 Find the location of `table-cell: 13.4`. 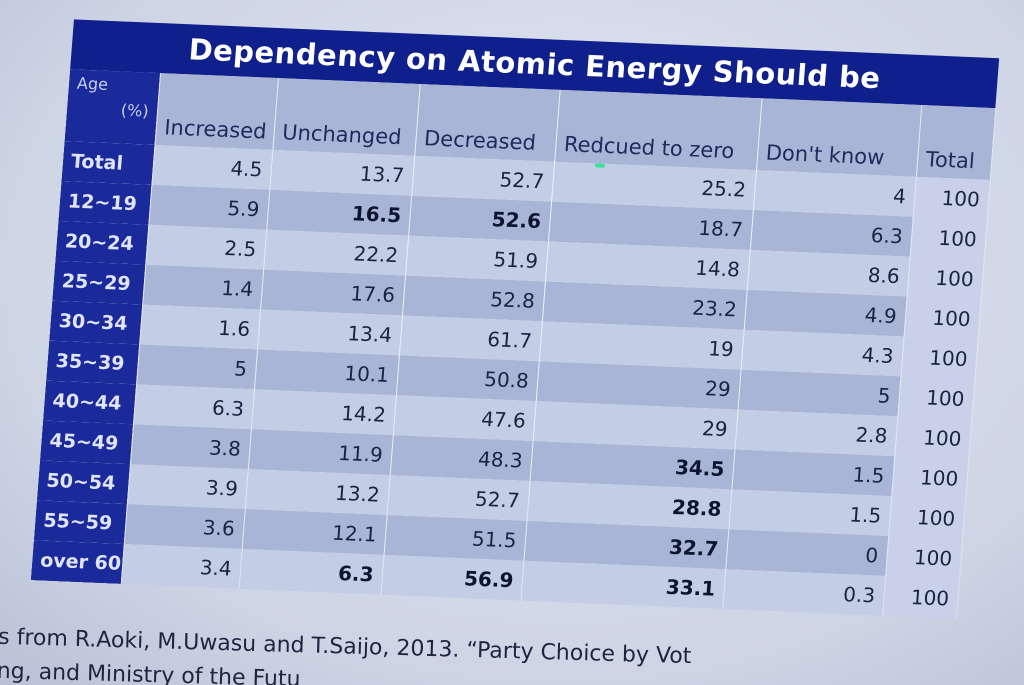

table-cell: 13.4 is located at coordinates (330, 332).